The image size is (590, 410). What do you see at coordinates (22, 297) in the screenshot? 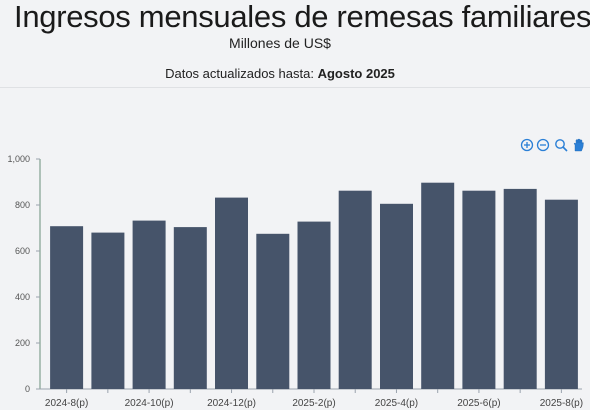
I see `y-tick-label: 400` at bounding box center [22, 297].